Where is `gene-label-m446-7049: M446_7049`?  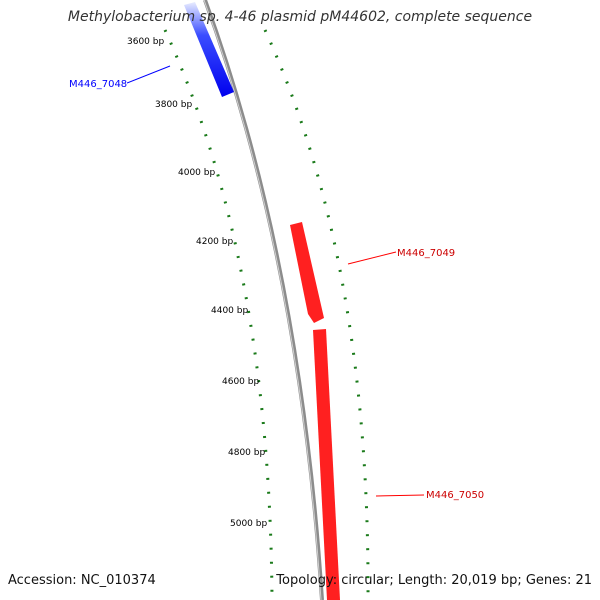
gene-label-m446-7049: M446_7049 is located at coordinates (426, 253).